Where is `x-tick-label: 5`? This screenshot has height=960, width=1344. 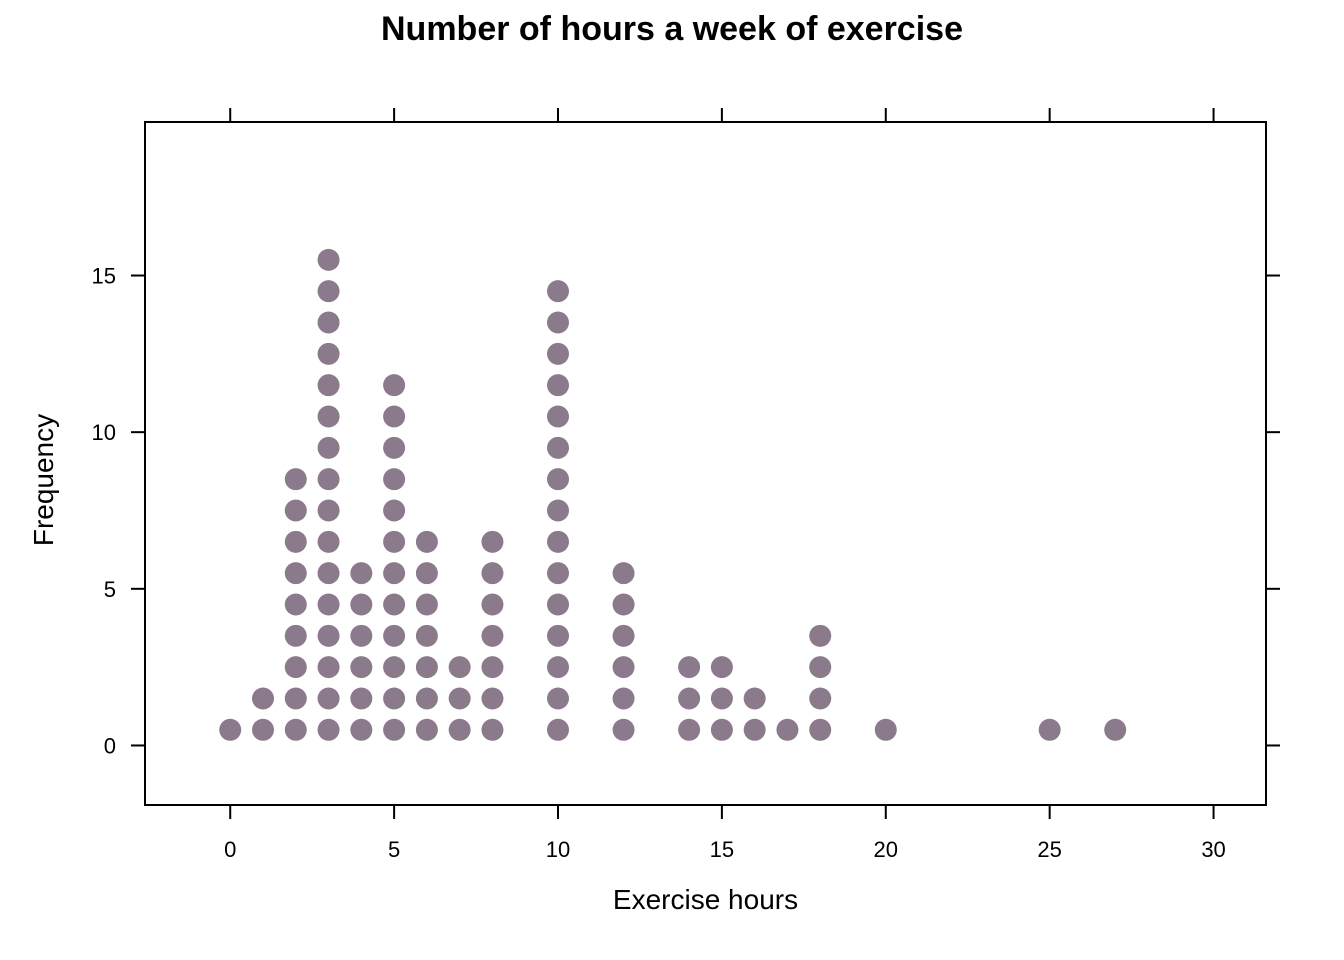 x-tick-label: 5 is located at coordinates (394, 849).